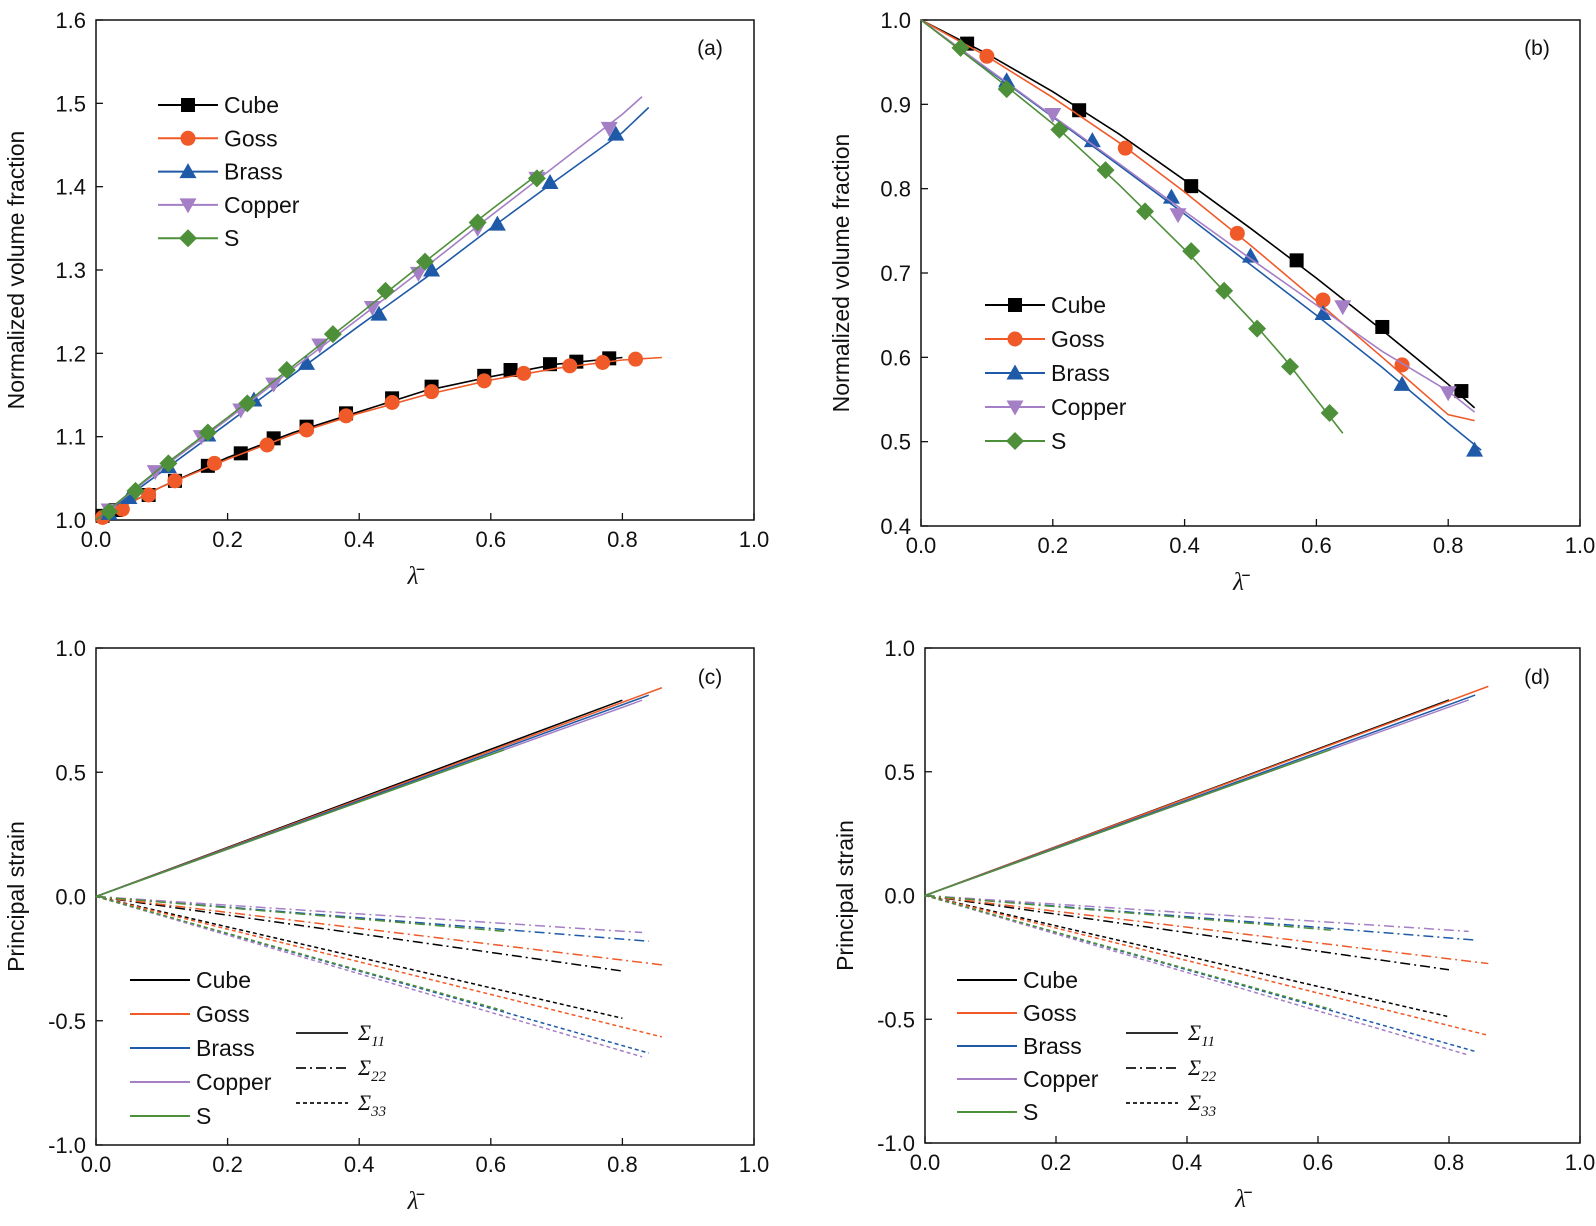  Describe the element at coordinates (359, 539) in the screenshot. I see `x-tick-label: 0.4` at that location.